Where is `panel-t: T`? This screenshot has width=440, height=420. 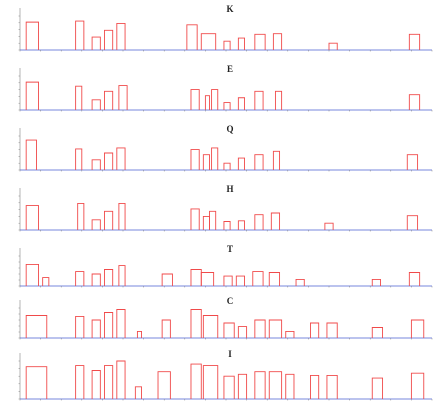
panel-t: T is located at coordinates (225, 266).